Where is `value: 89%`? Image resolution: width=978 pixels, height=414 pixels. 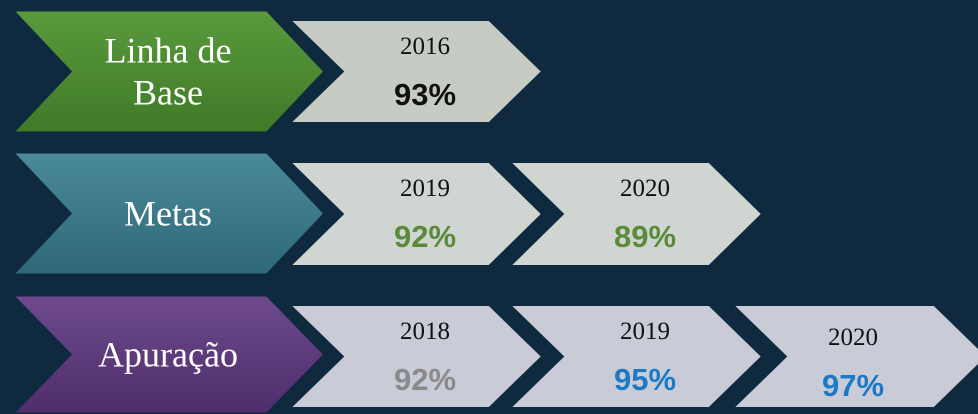
value: 89% is located at coordinates (645, 236).